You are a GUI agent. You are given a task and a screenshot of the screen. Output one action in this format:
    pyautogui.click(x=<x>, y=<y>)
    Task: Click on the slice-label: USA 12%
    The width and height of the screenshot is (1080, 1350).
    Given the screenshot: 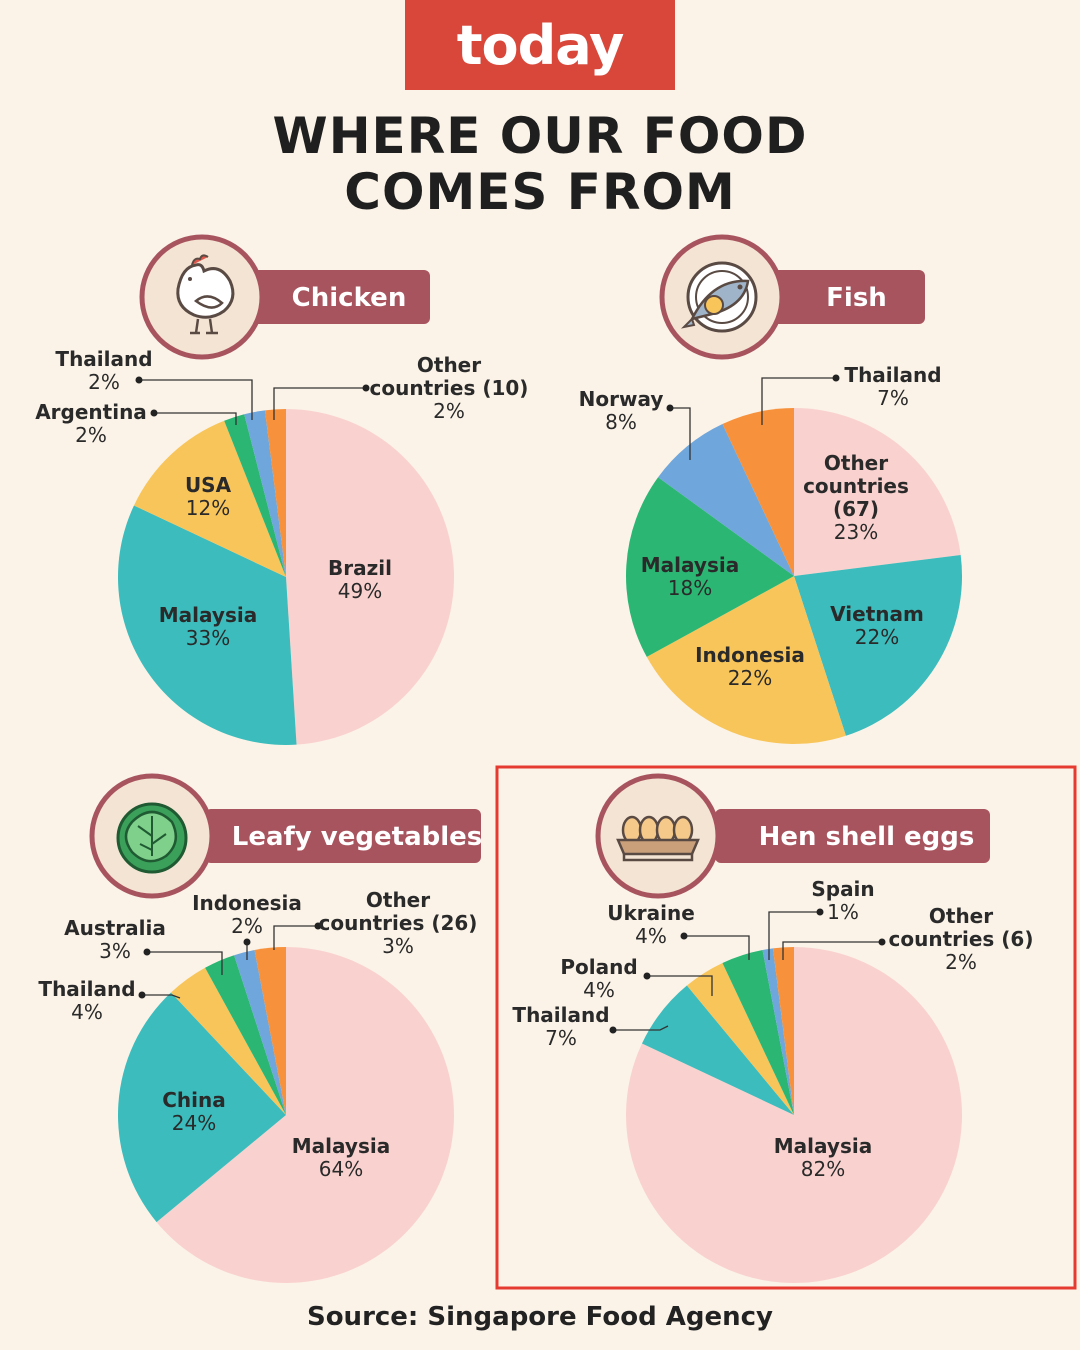 What is the action you would take?
    pyautogui.click(x=208, y=496)
    